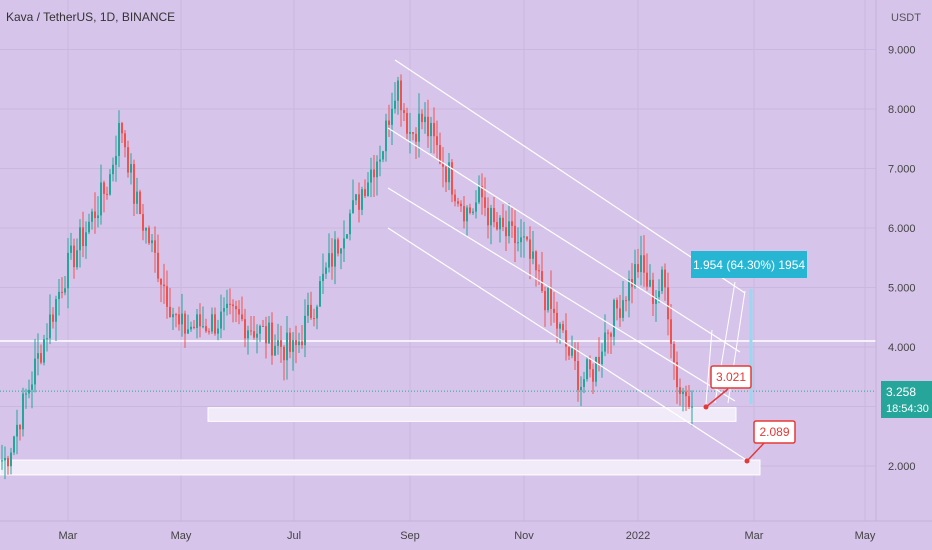 Image resolution: width=932 pixels, height=550 pixels. What do you see at coordinates (561, 294) in the screenshot?
I see `channel-line` at bounding box center [561, 294].